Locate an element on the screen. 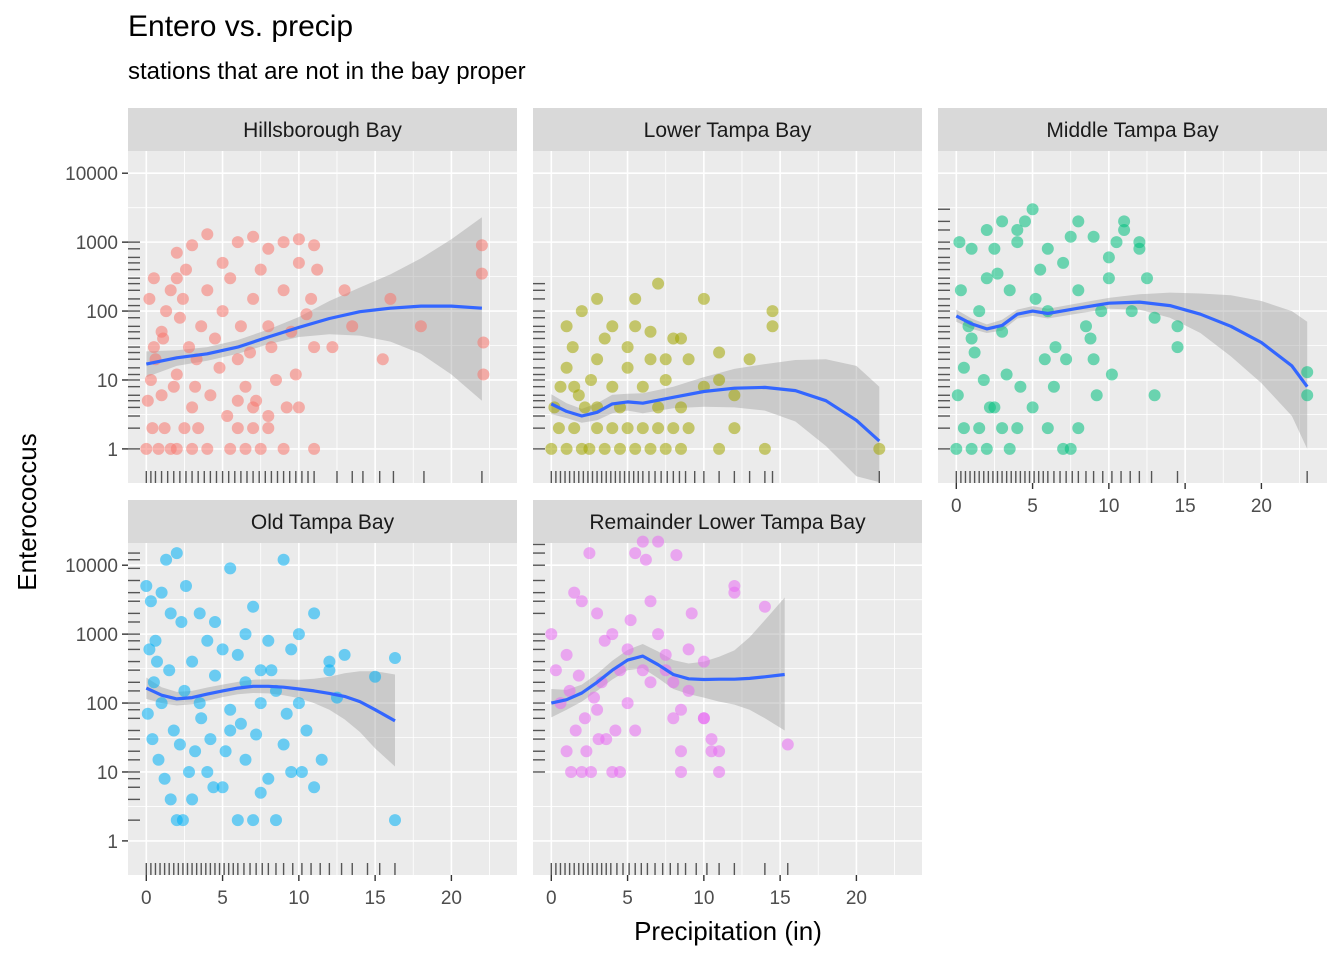 The image size is (1344, 960). facet-panel: Old Tampa Bay 1 10 100 1000 10000 0 5 10 15 20 is located at coordinates (291, 704).